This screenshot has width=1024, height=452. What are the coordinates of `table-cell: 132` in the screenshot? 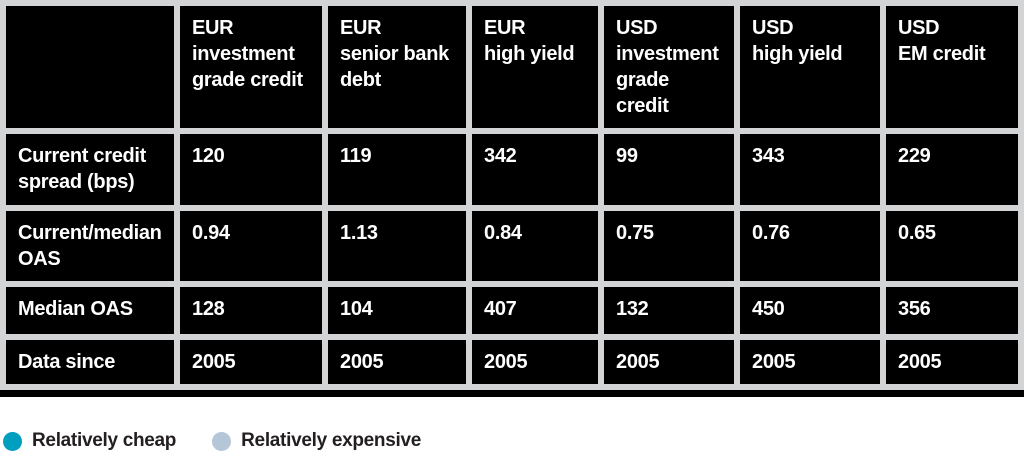 It's located at (669, 310).